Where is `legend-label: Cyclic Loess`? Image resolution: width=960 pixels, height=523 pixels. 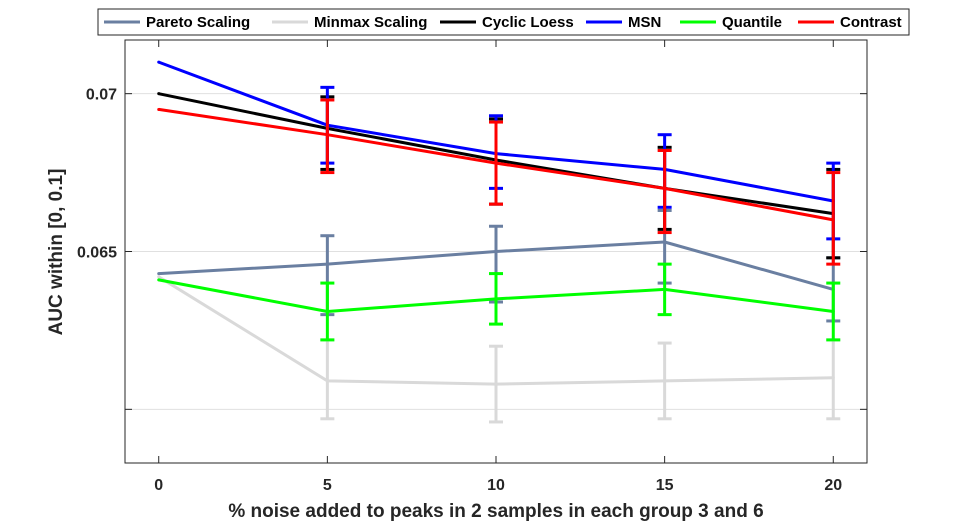 legend-label: Cyclic Loess is located at coordinates (528, 22).